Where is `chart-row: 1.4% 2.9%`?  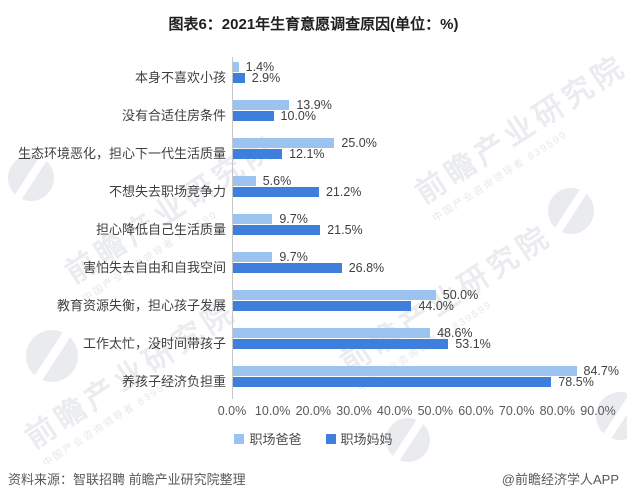
chart-row: 1.4% 2.9% is located at coordinates (415, 76).